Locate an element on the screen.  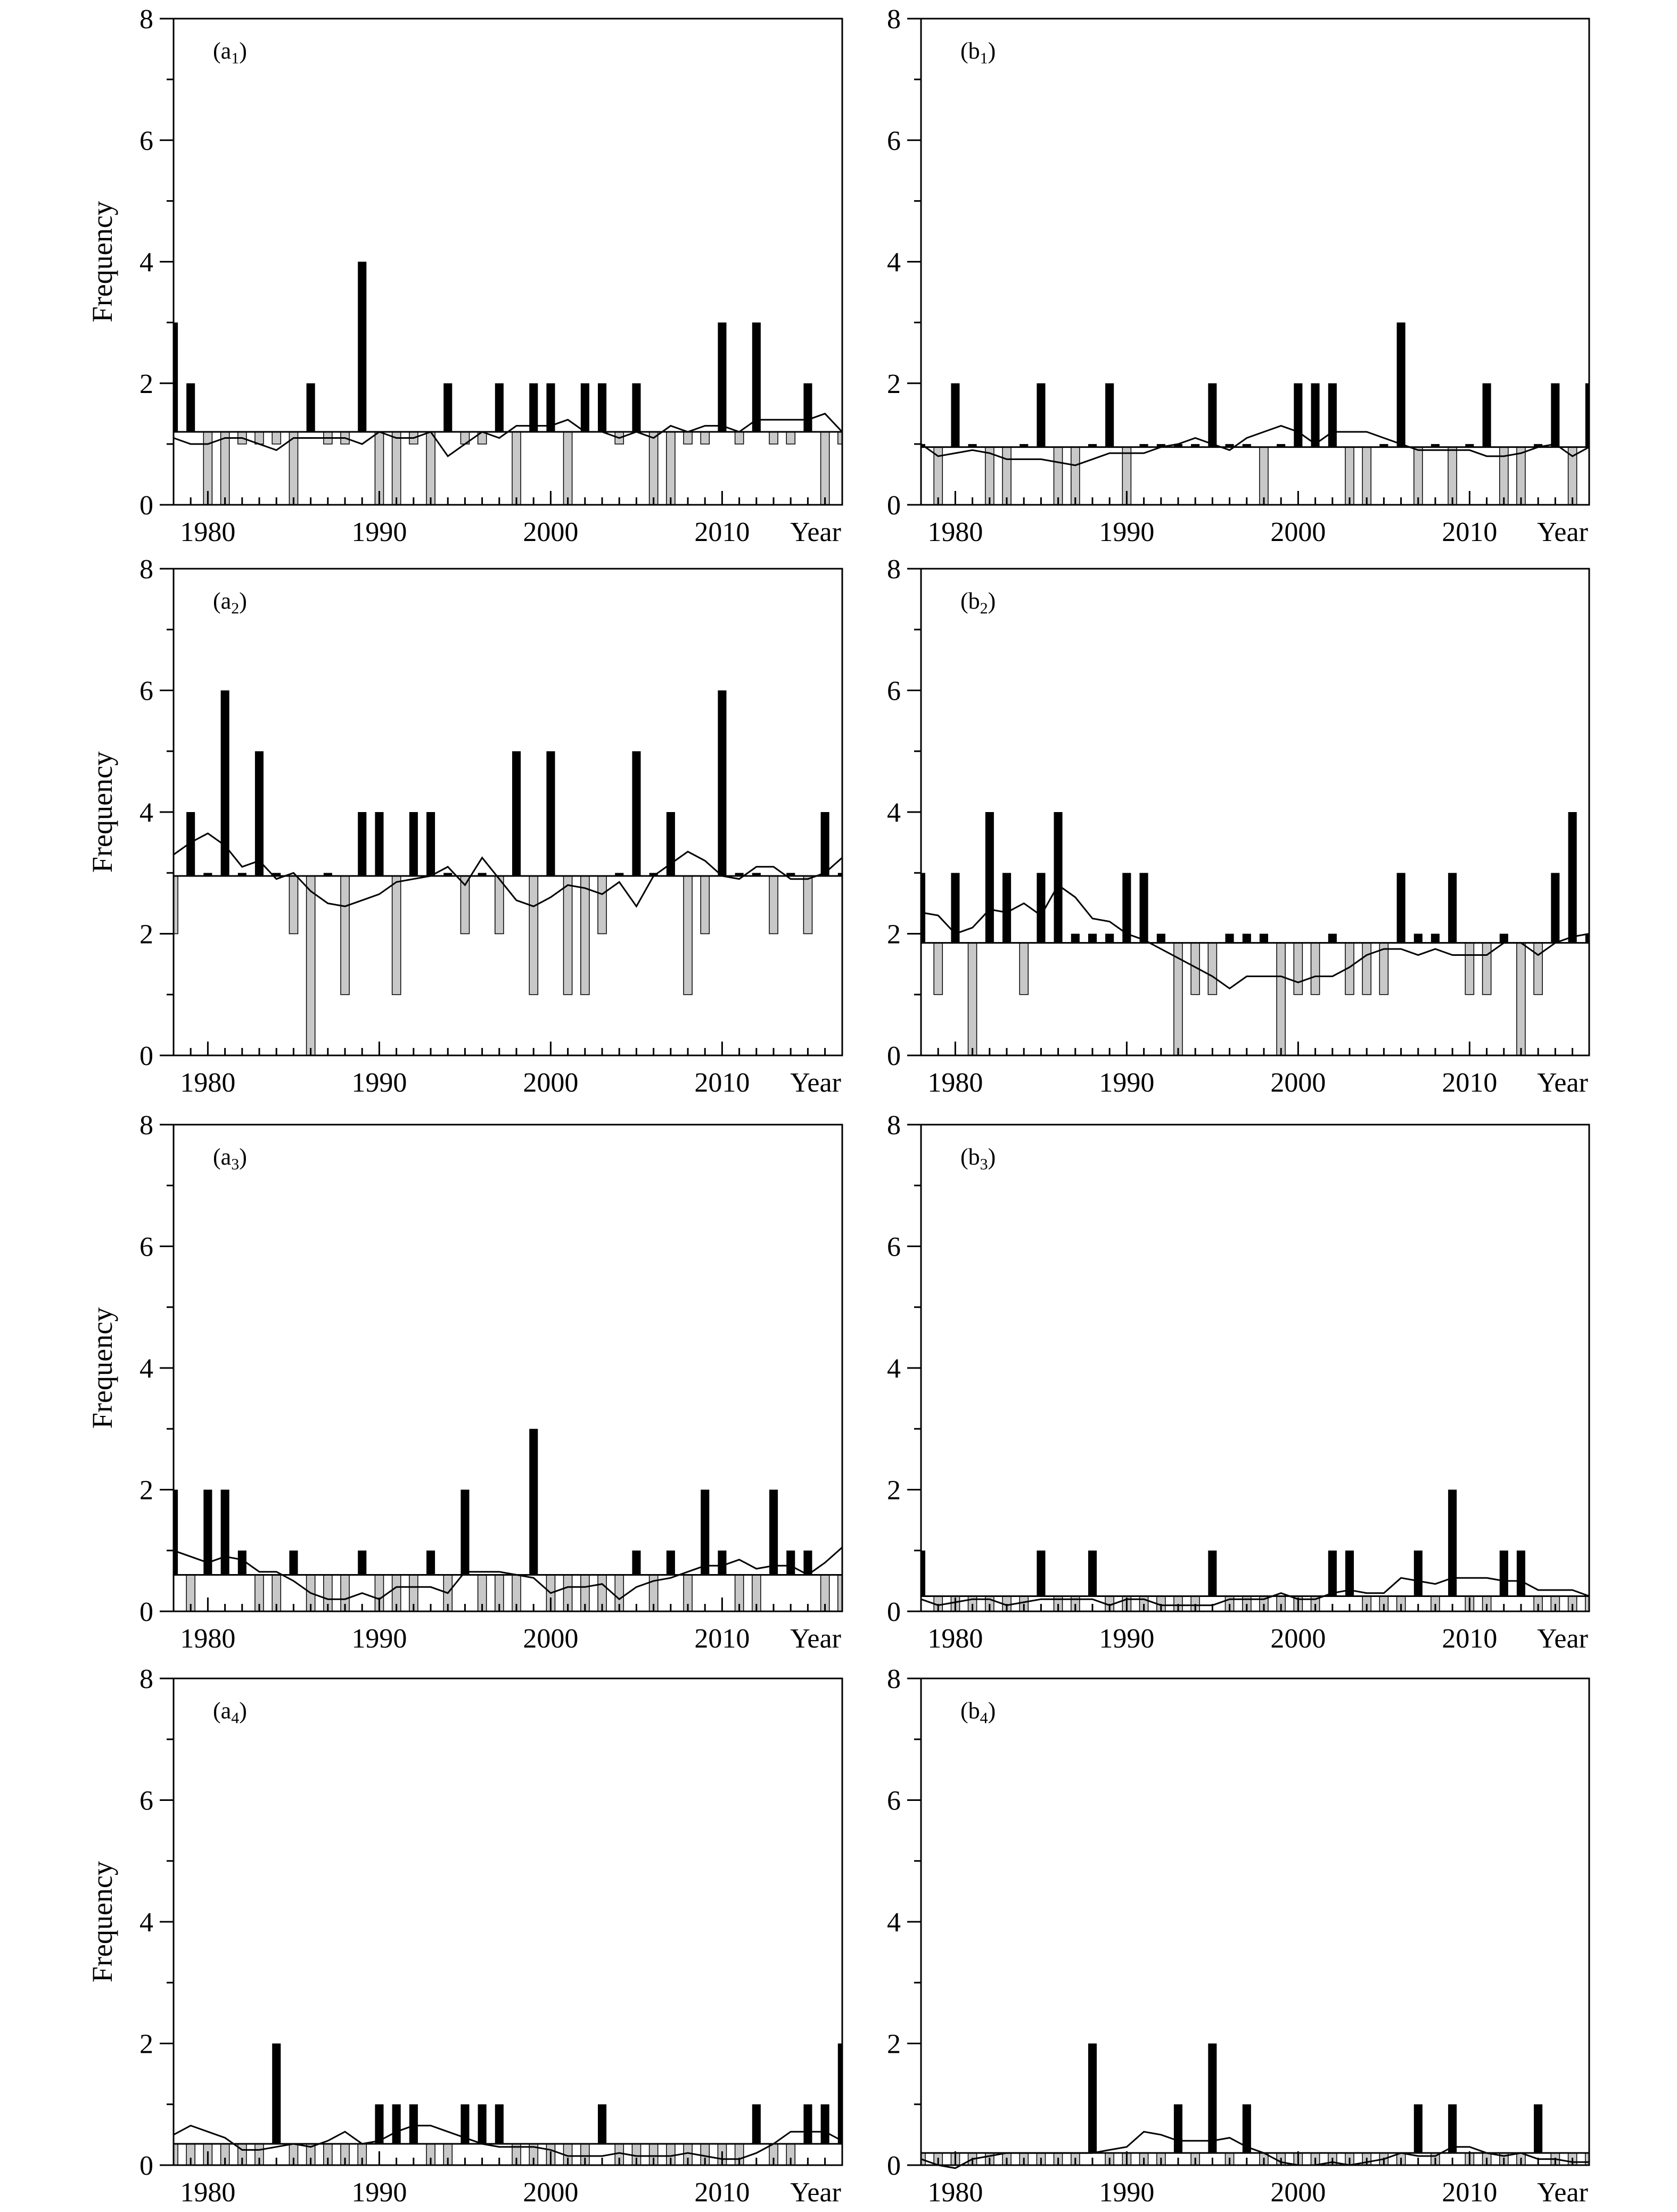
y-axis-title: Frequency is located at coordinates (102, 812).